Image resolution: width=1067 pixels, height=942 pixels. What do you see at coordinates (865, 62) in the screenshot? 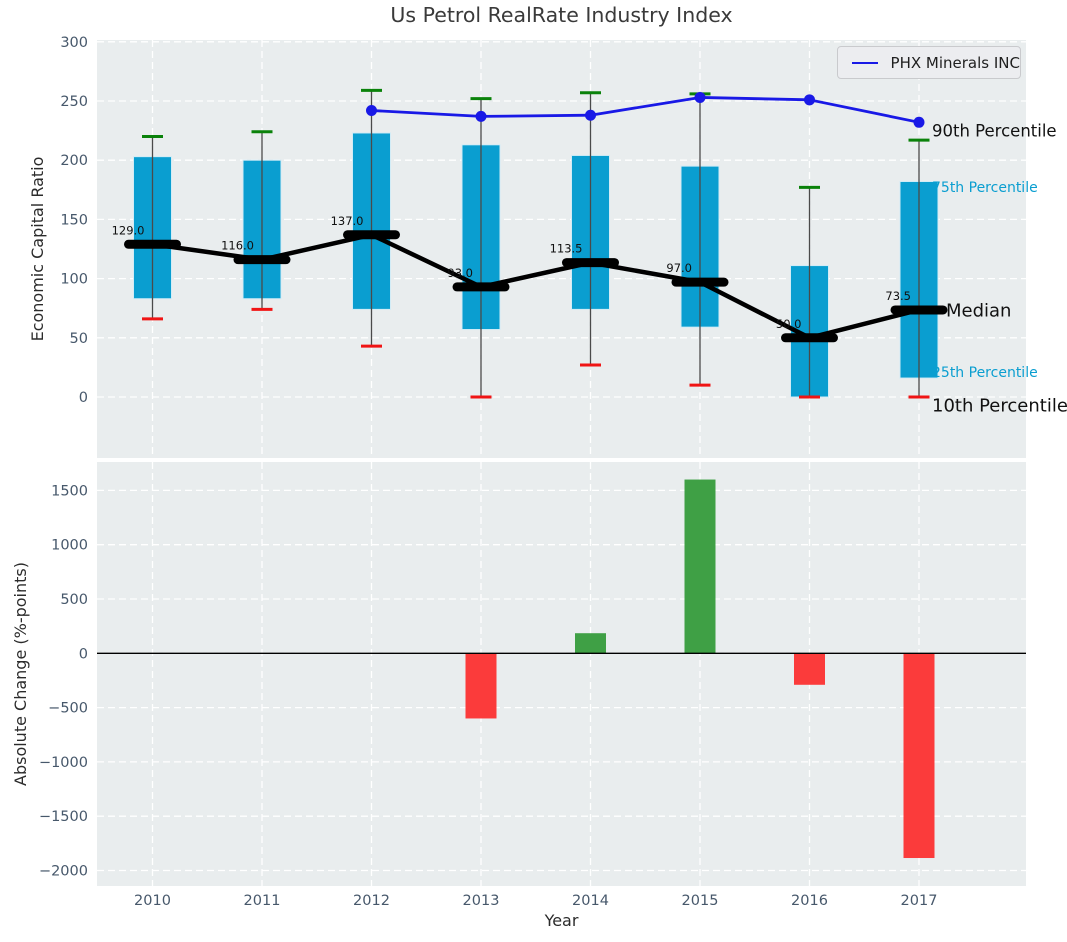
I see `legend-line-swatch` at bounding box center [865, 62].